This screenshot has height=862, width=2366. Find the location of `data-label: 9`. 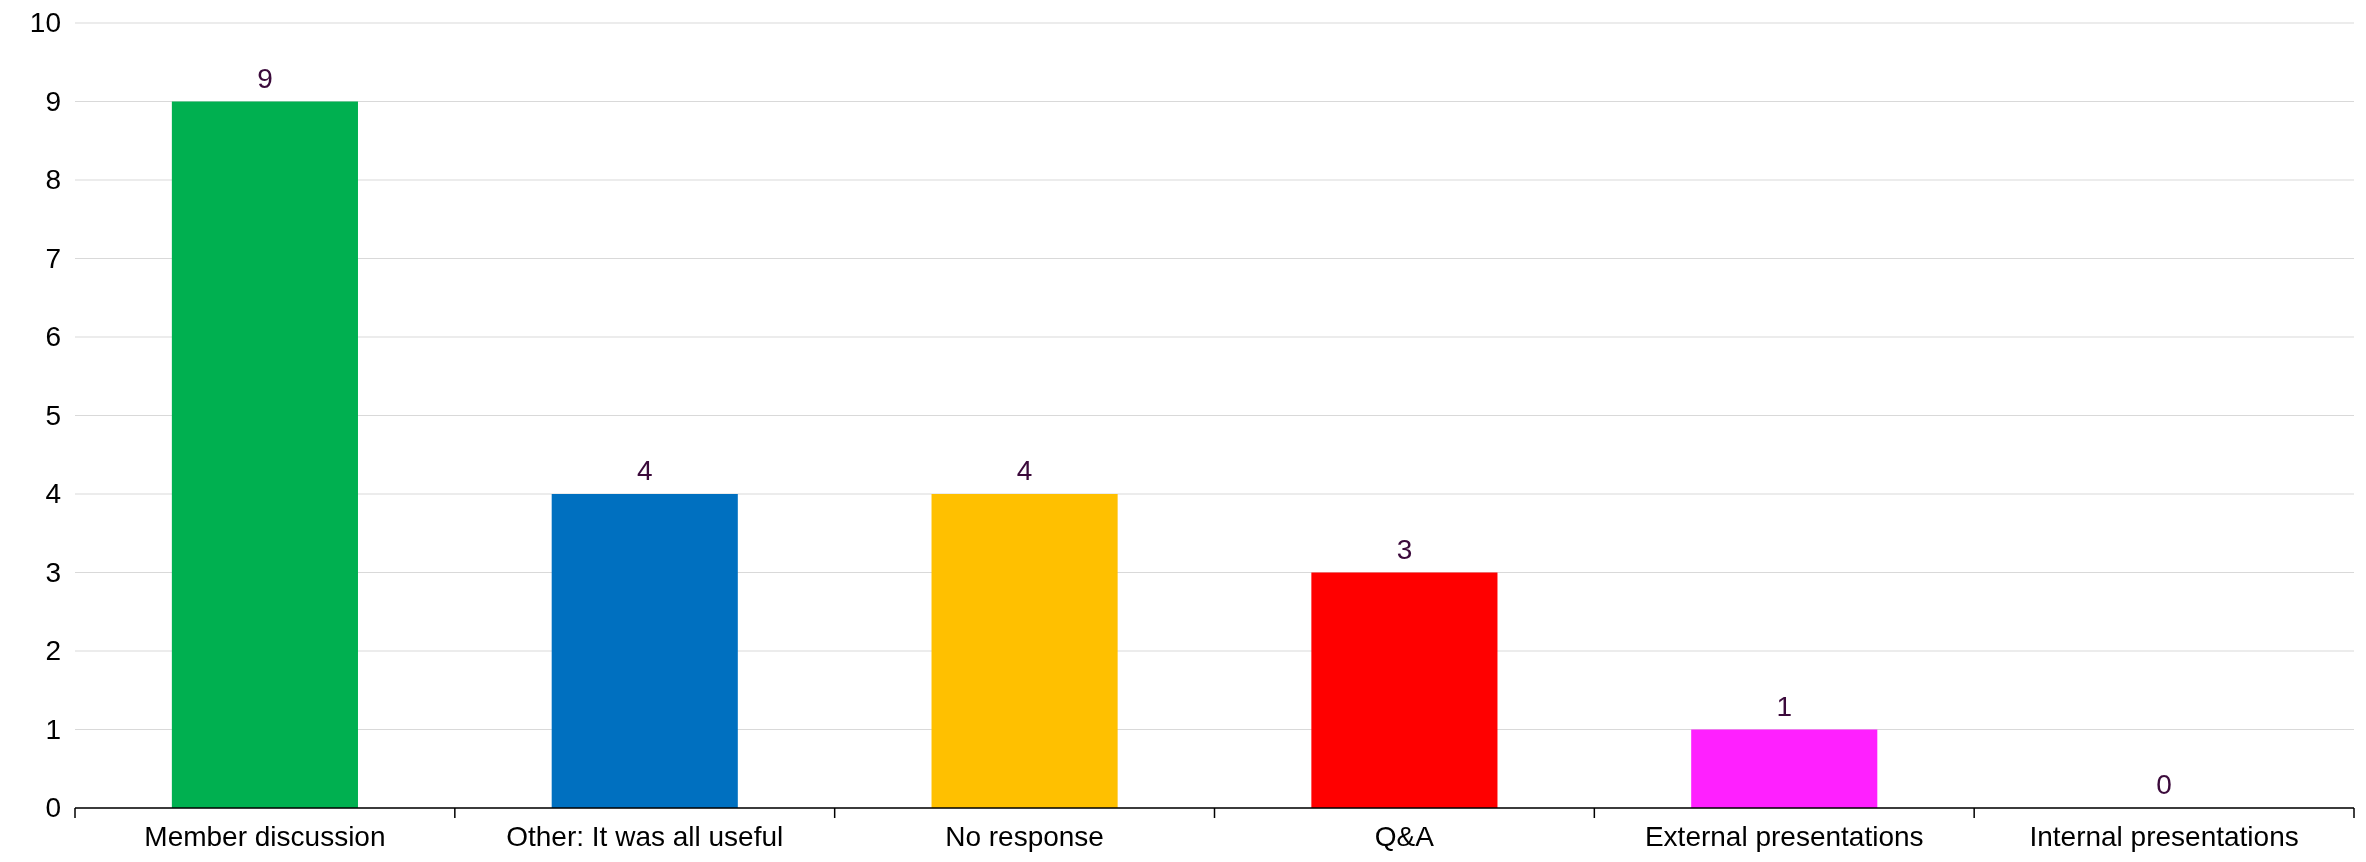

data-label: 9 is located at coordinates (265, 78).